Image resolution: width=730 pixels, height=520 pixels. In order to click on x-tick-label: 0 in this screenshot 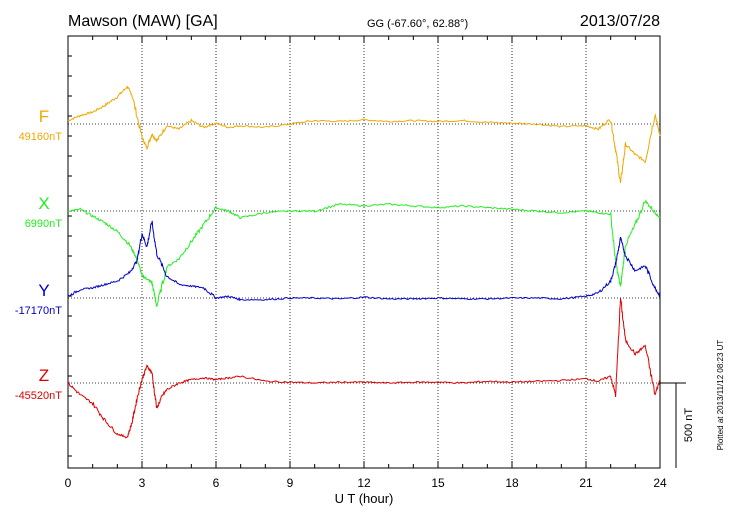, I will do `click(68, 483)`.